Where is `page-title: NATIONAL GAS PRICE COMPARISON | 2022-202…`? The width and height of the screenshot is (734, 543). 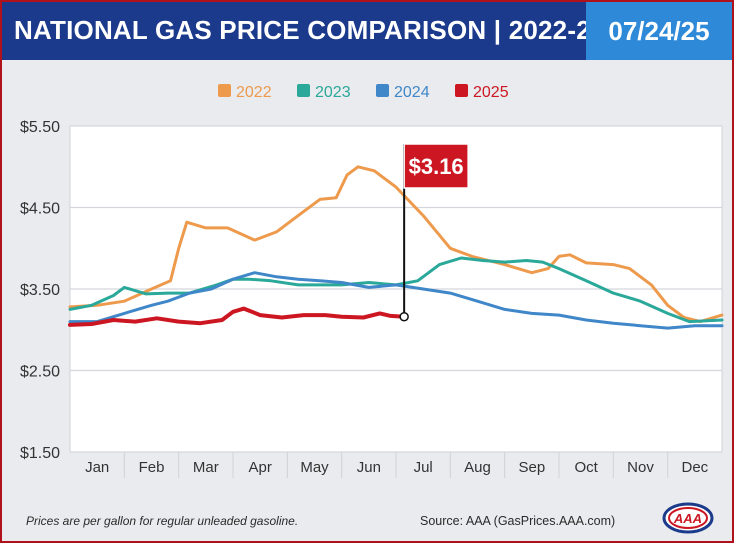
page-title: NATIONAL GAS PRICE COMPARISON | 2022-202… is located at coordinates (324, 30).